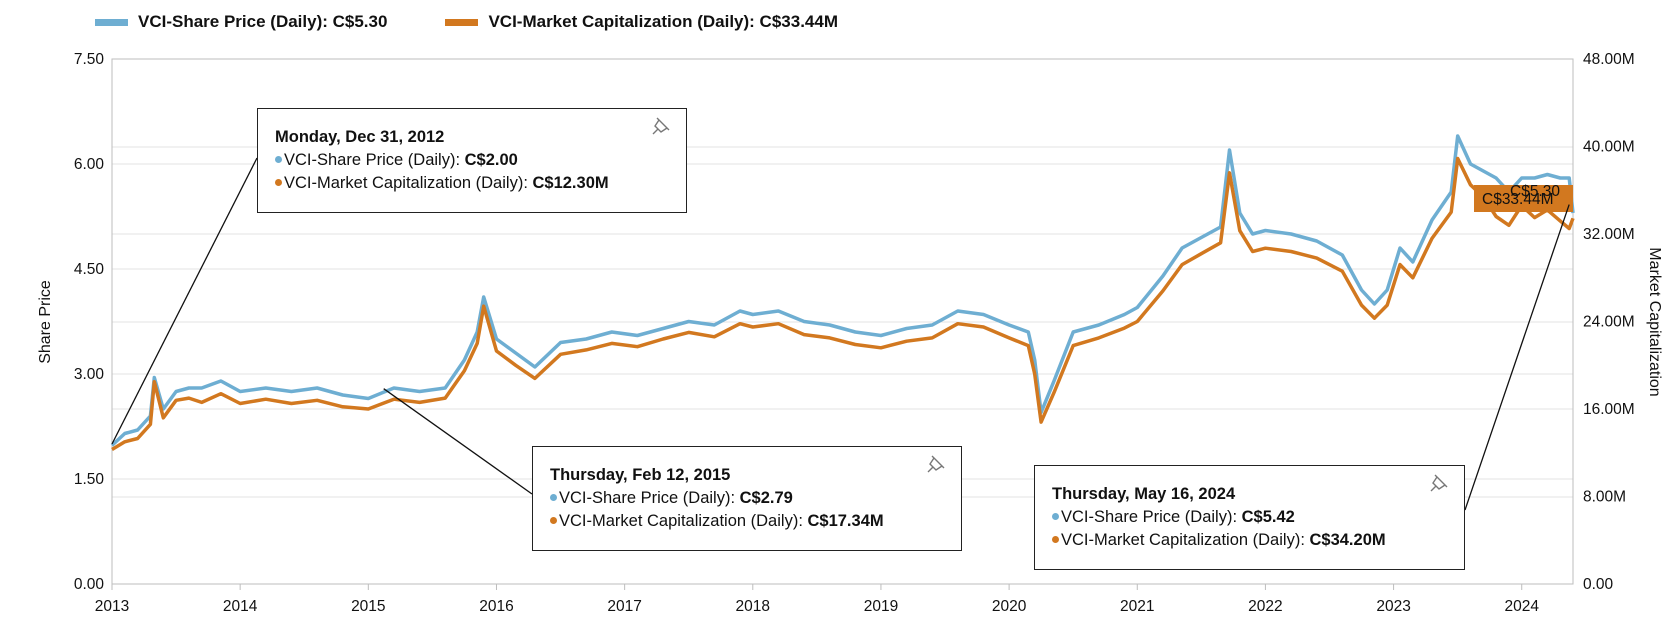 The height and width of the screenshot is (618, 1678). I want to click on legend-swatch-market-cap, so click(462, 22).